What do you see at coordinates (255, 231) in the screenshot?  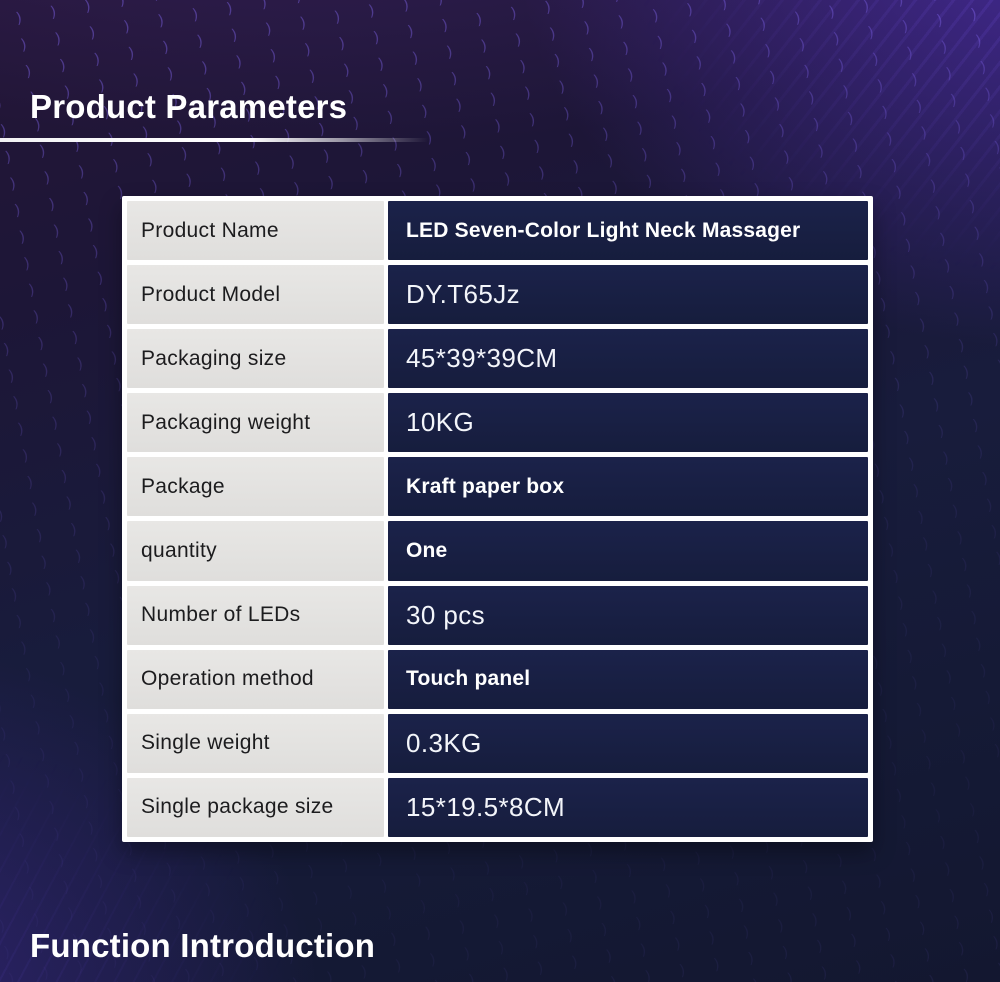 I see `param-label: Product Name` at bounding box center [255, 231].